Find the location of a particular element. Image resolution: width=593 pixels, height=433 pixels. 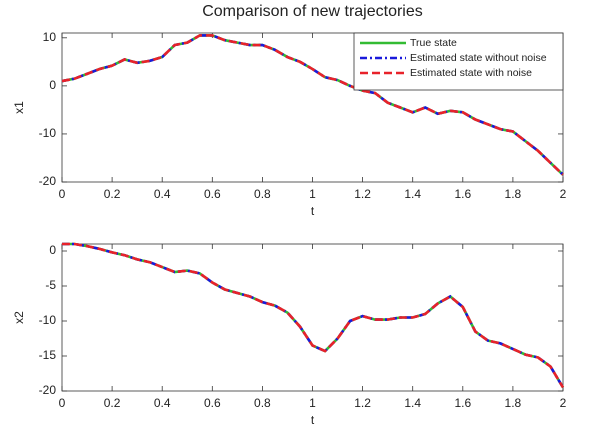

y-tick-label: 10 is located at coordinates (50, 37).